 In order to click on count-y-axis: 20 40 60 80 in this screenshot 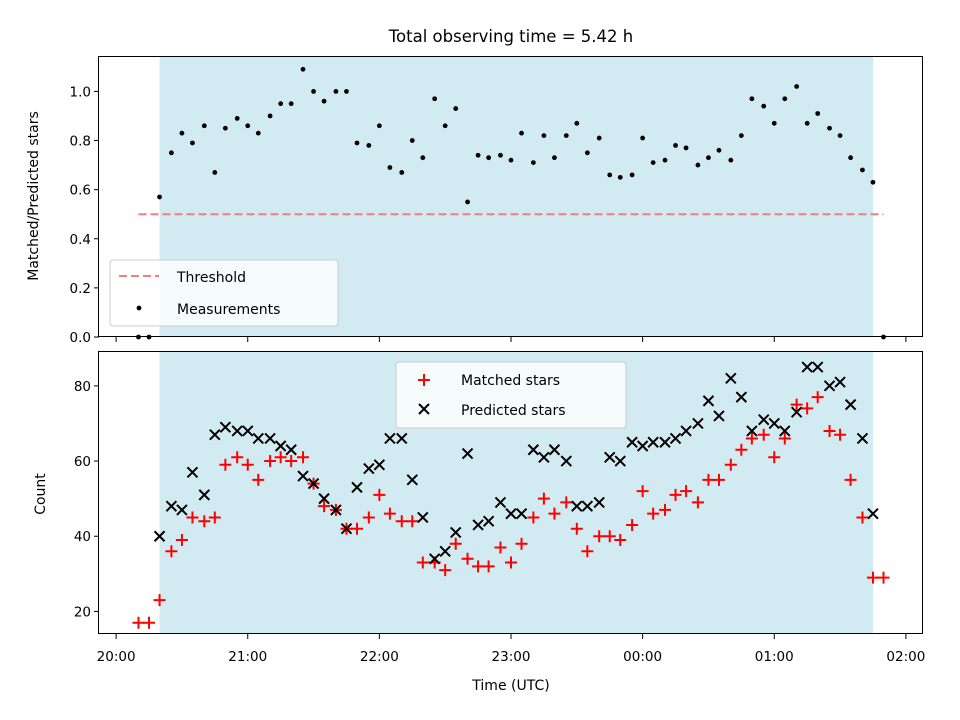, I will do `click(86, 499)`.